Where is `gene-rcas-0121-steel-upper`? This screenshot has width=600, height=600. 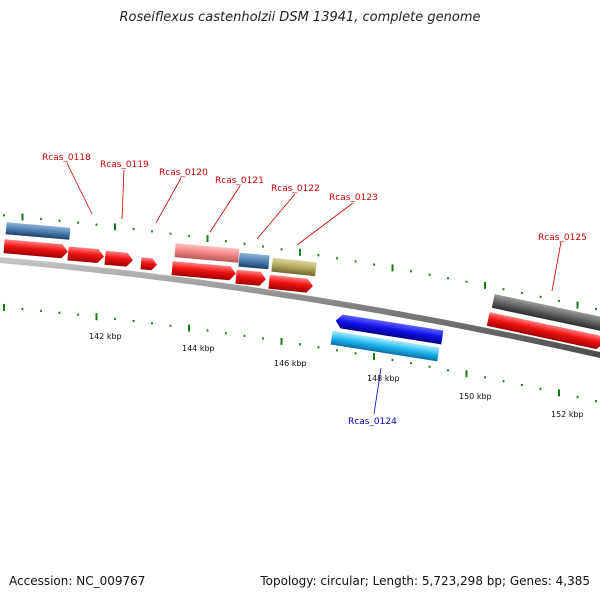
gene-rcas-0121-steel-upper is located at coordinates (254, 261).